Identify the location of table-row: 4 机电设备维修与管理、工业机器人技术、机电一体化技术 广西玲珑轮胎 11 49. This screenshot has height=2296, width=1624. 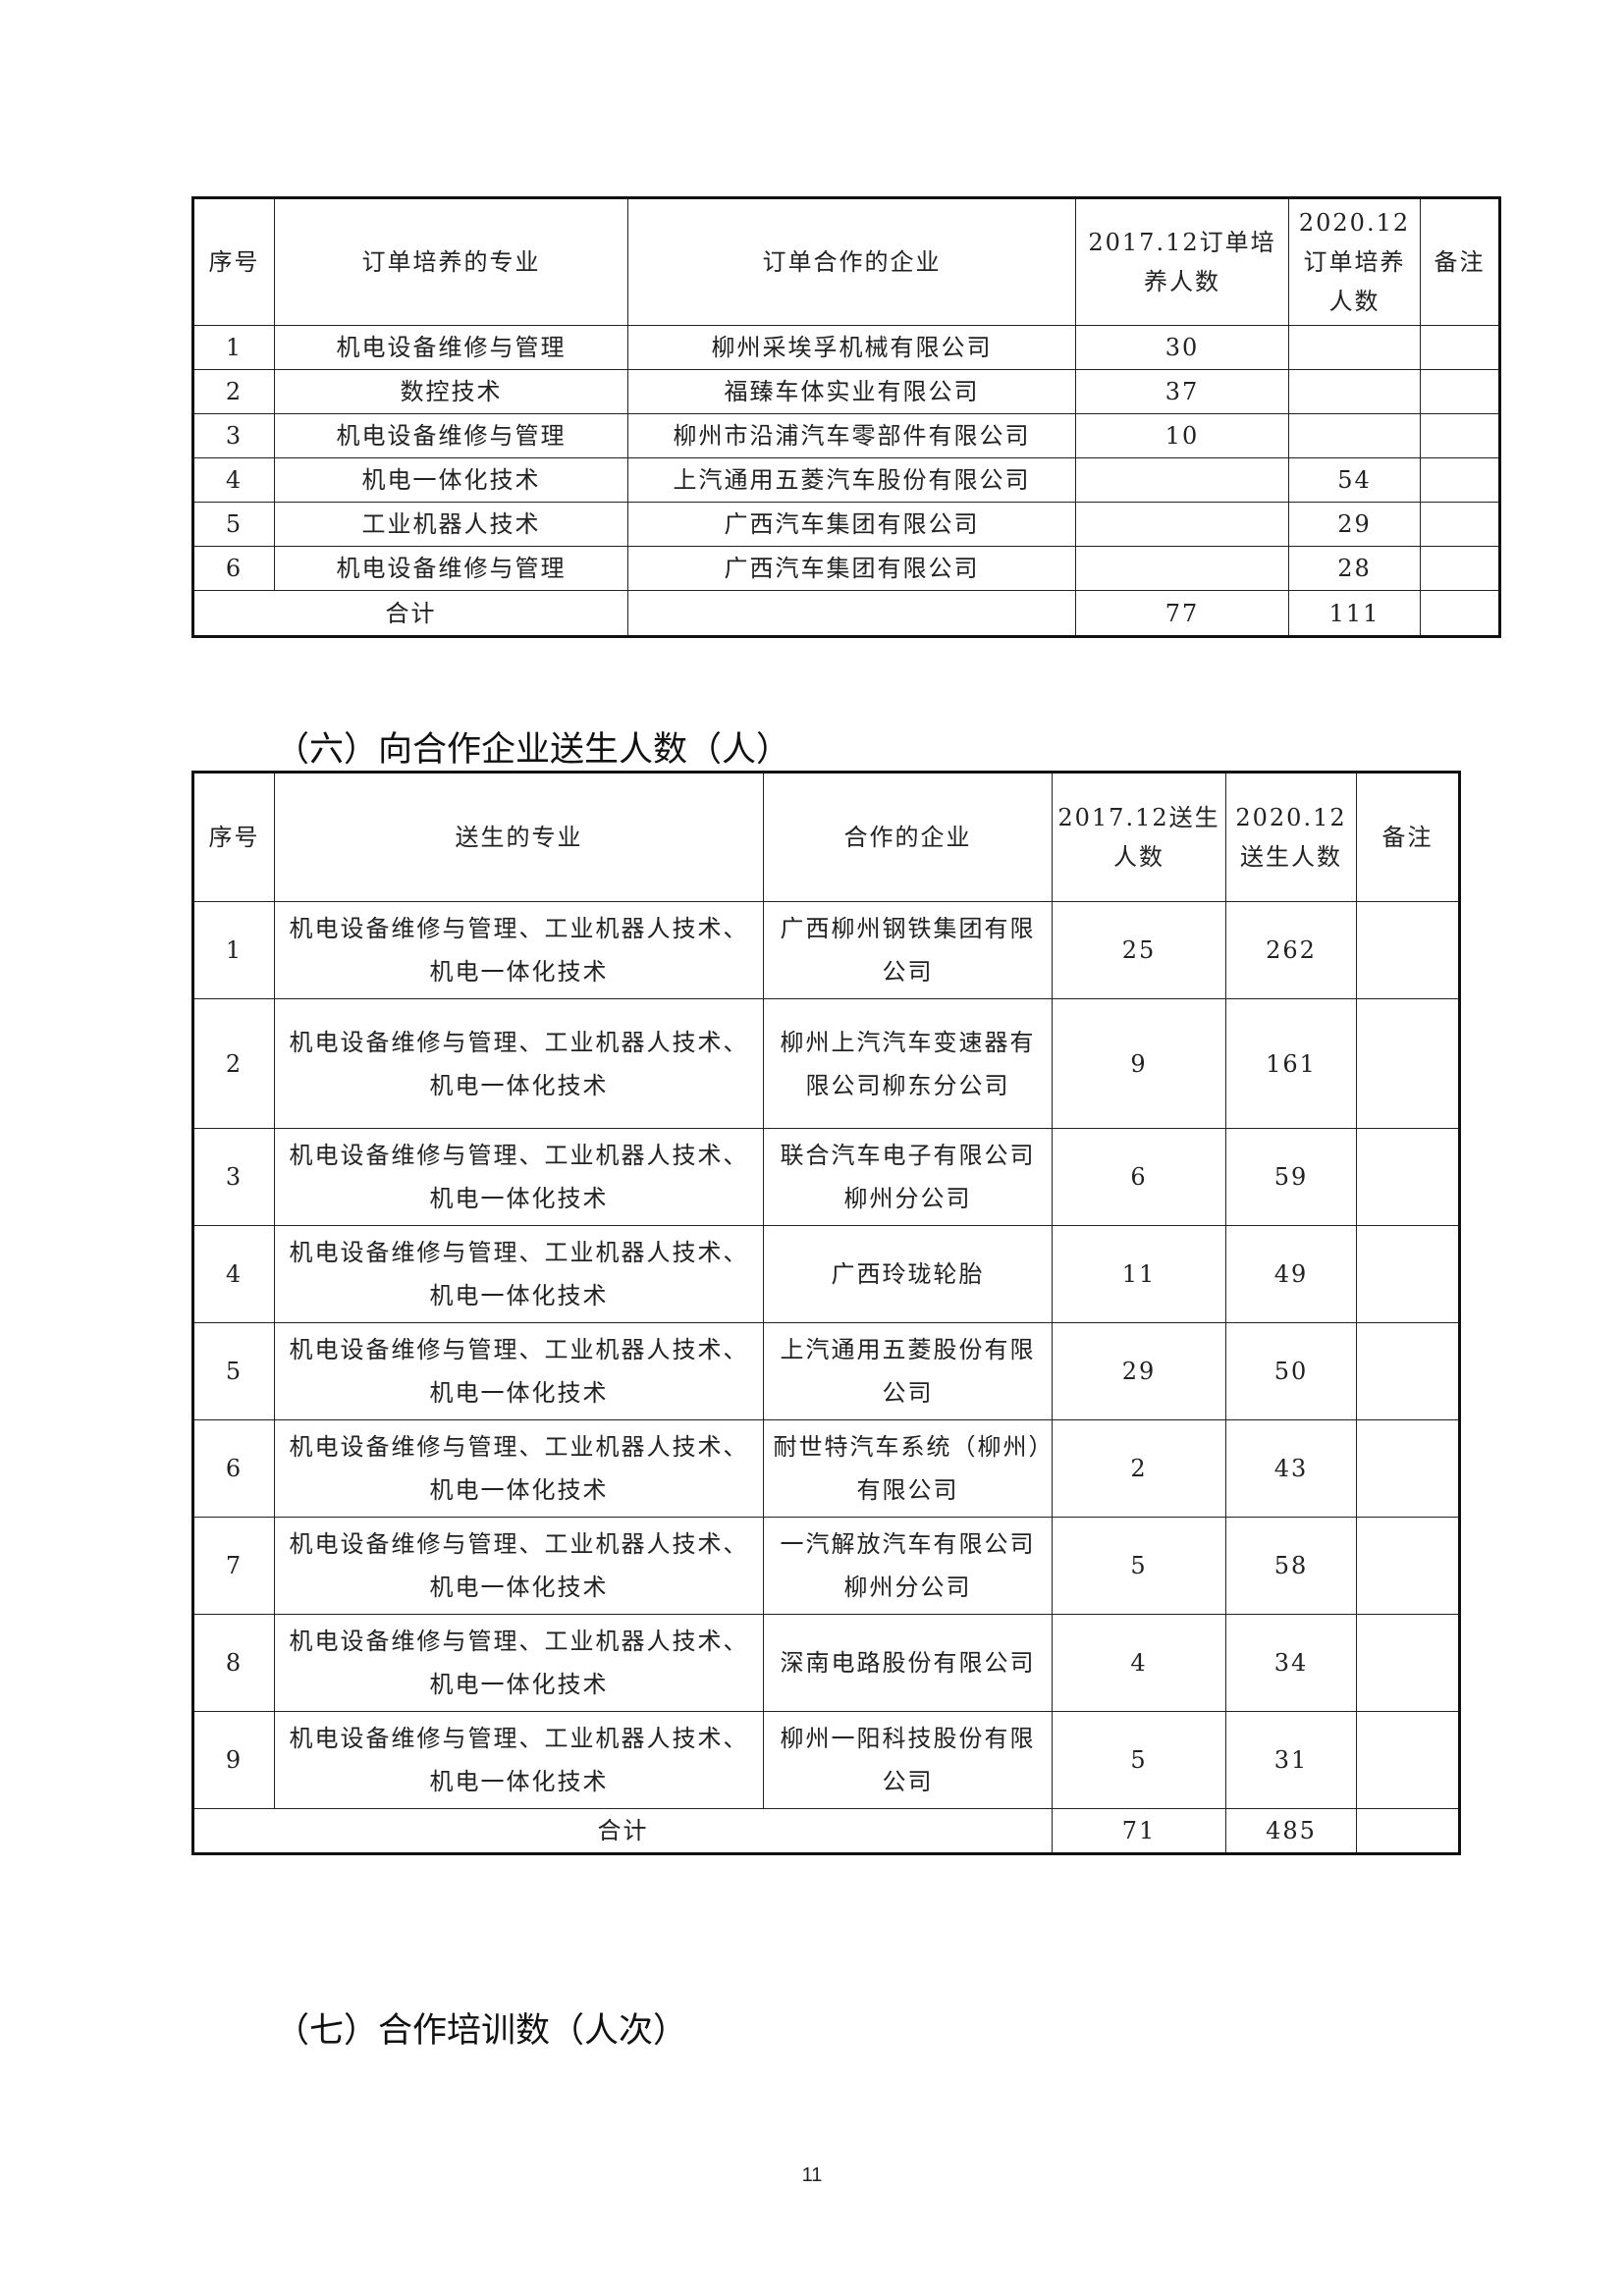
(826, 1274).